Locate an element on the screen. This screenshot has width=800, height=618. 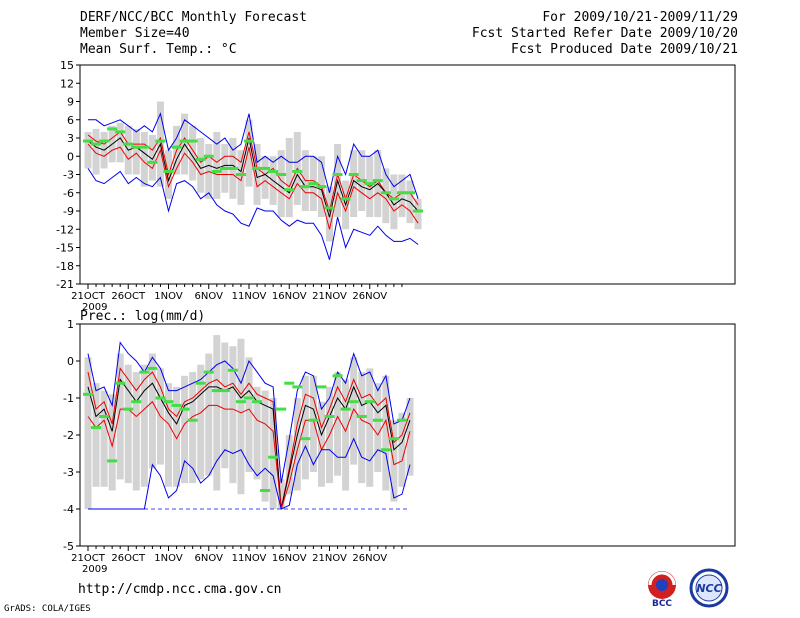
series-mean-line is located at coordinates (253, 177).